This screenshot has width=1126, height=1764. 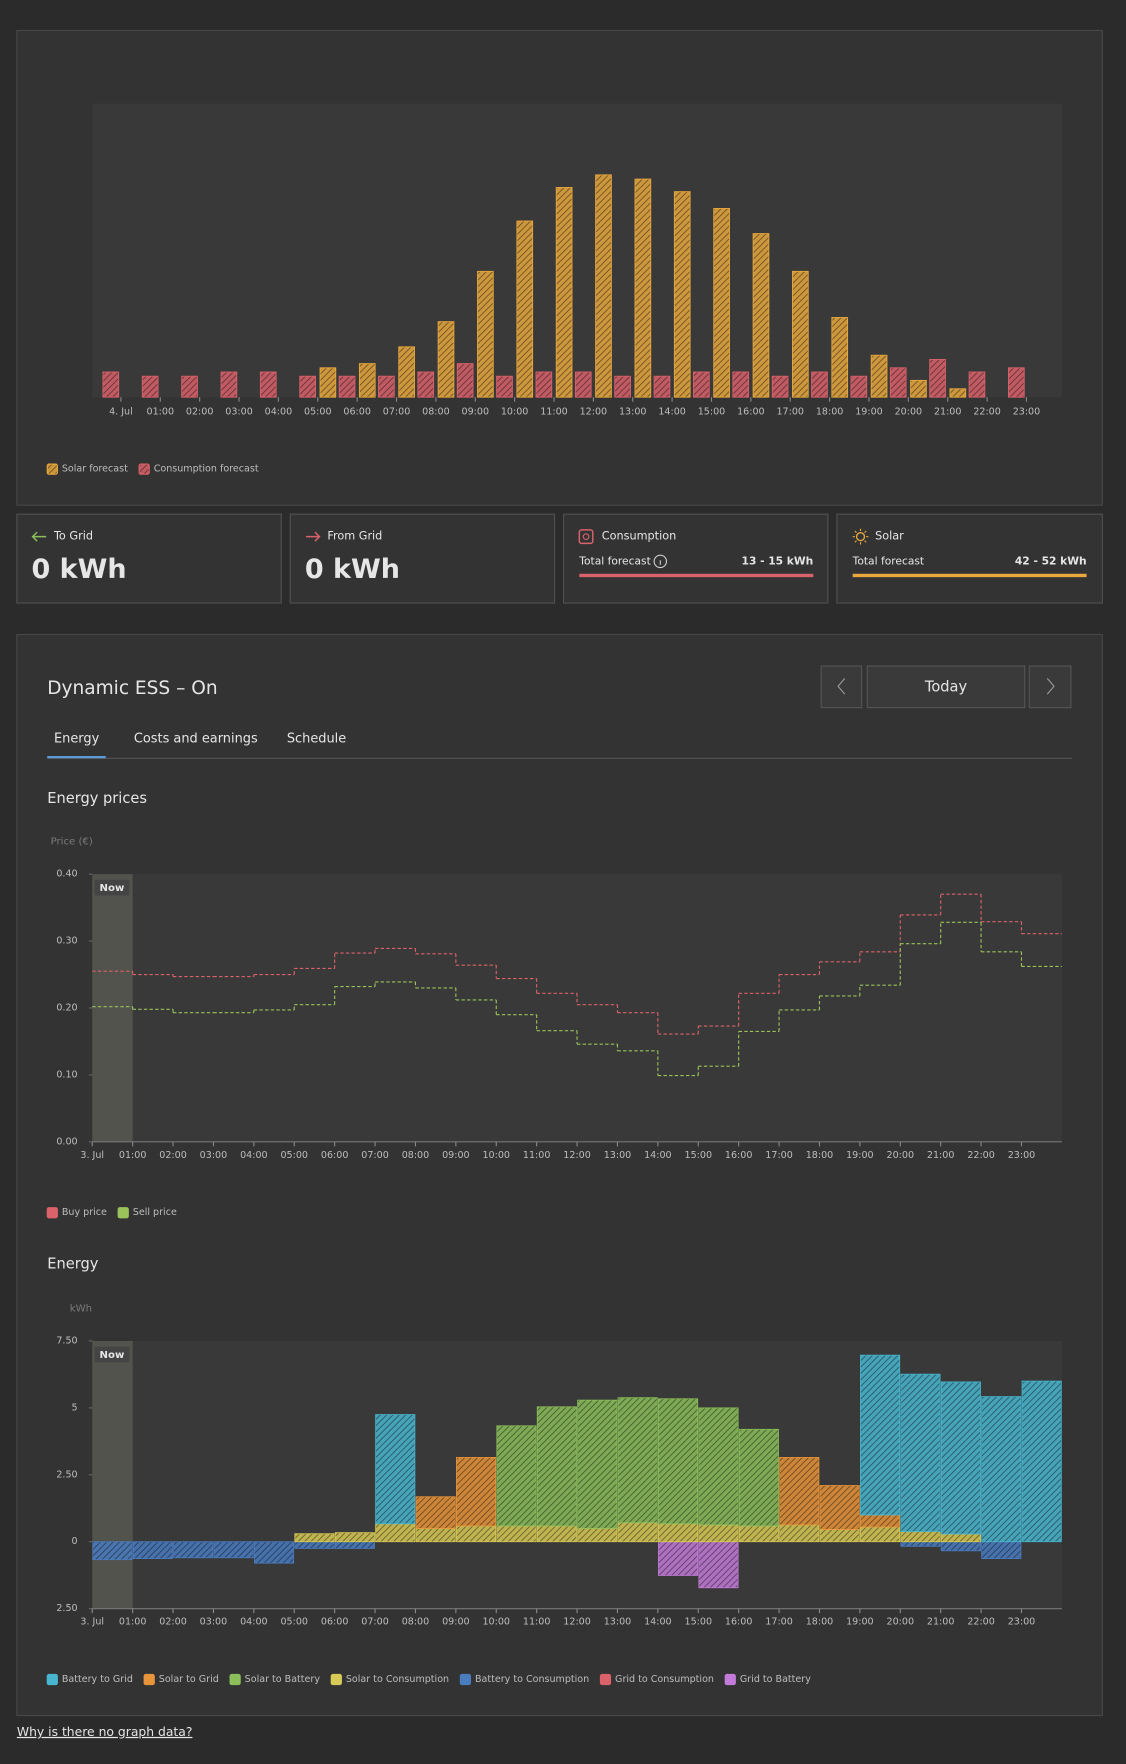 What do you see at coordinates (78, 569) in the screenshot?
I see `card-value: 0 kWh` at bounding box center [78, 569].